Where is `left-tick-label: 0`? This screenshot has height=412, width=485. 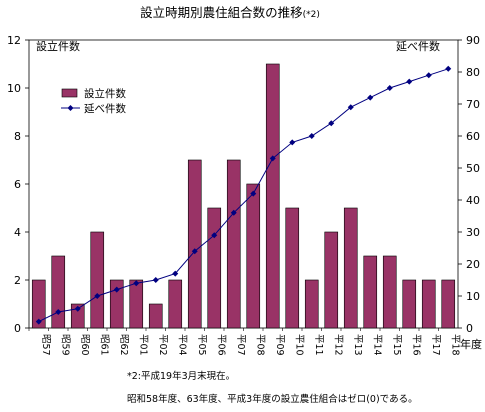 left-tick-label: 0 is located at coordinates (17, 328).